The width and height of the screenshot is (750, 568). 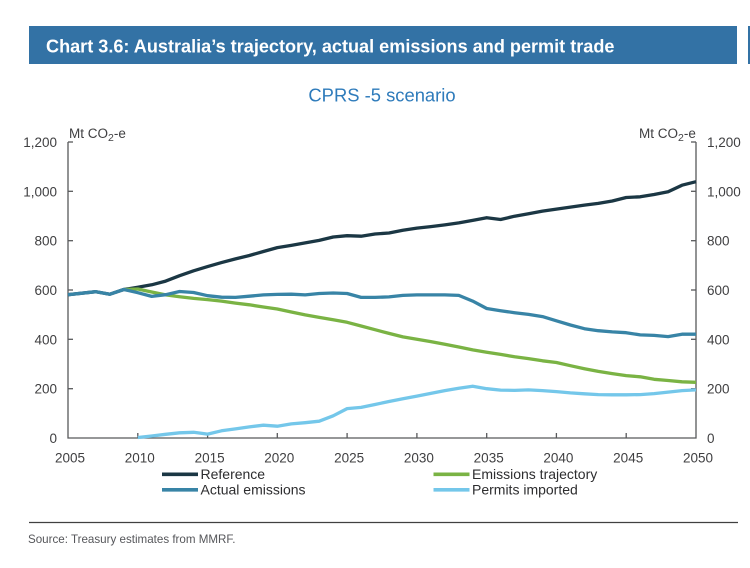 What do you see at coordinates (525, 490) in the screenshot?
I see `svg-text: Permits imported` at bounding box center [525, 490].